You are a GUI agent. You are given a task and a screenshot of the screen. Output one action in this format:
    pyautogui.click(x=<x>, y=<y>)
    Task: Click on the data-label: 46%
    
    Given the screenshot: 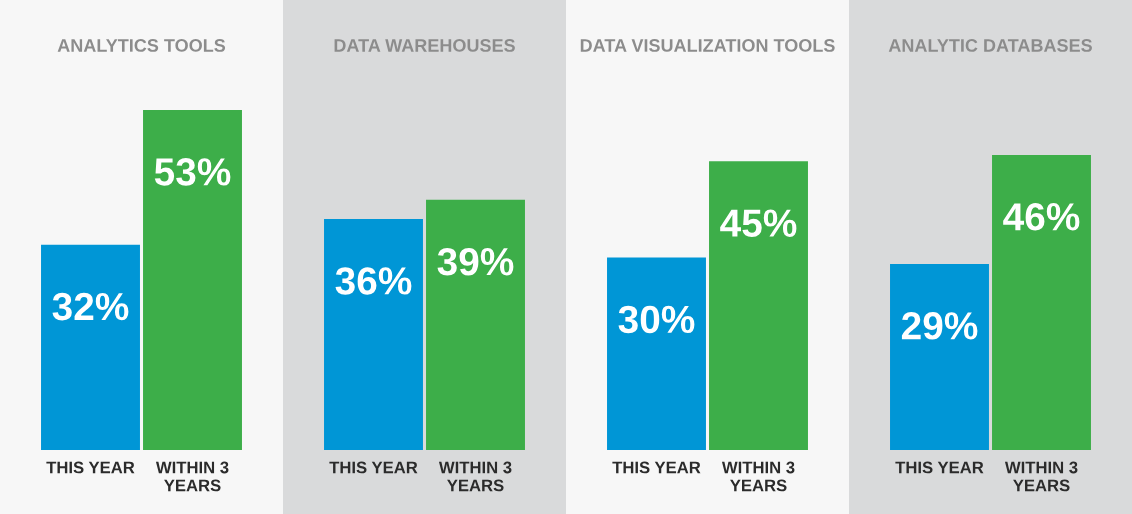 What is the action you would take?
    pyautogui.click(x=1041, y=217)
    